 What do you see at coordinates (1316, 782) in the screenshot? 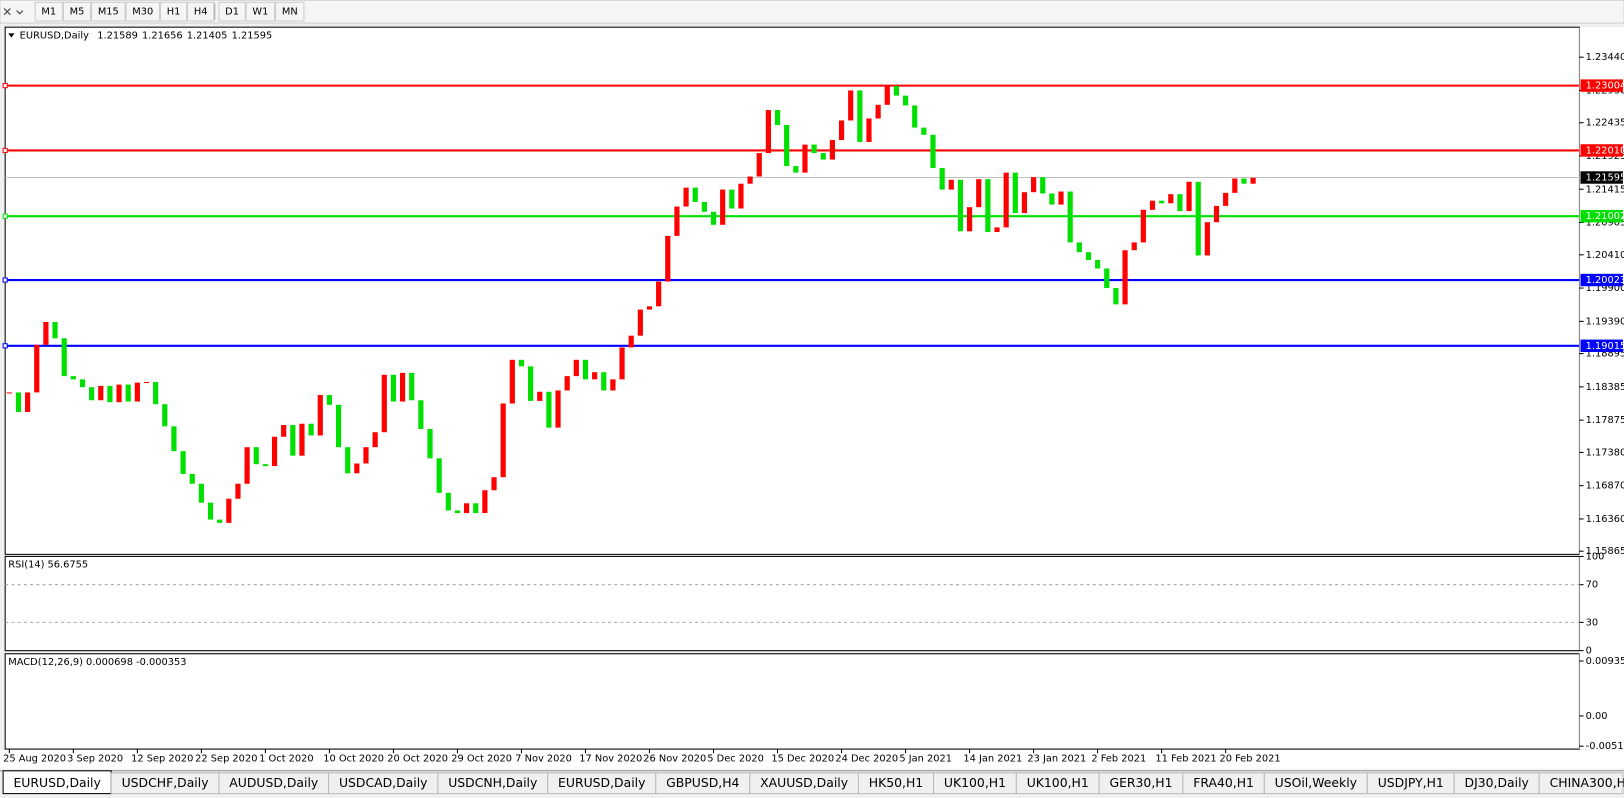
I see `tab-label: USOil,Weekly` at bounding box center [1316, 782].